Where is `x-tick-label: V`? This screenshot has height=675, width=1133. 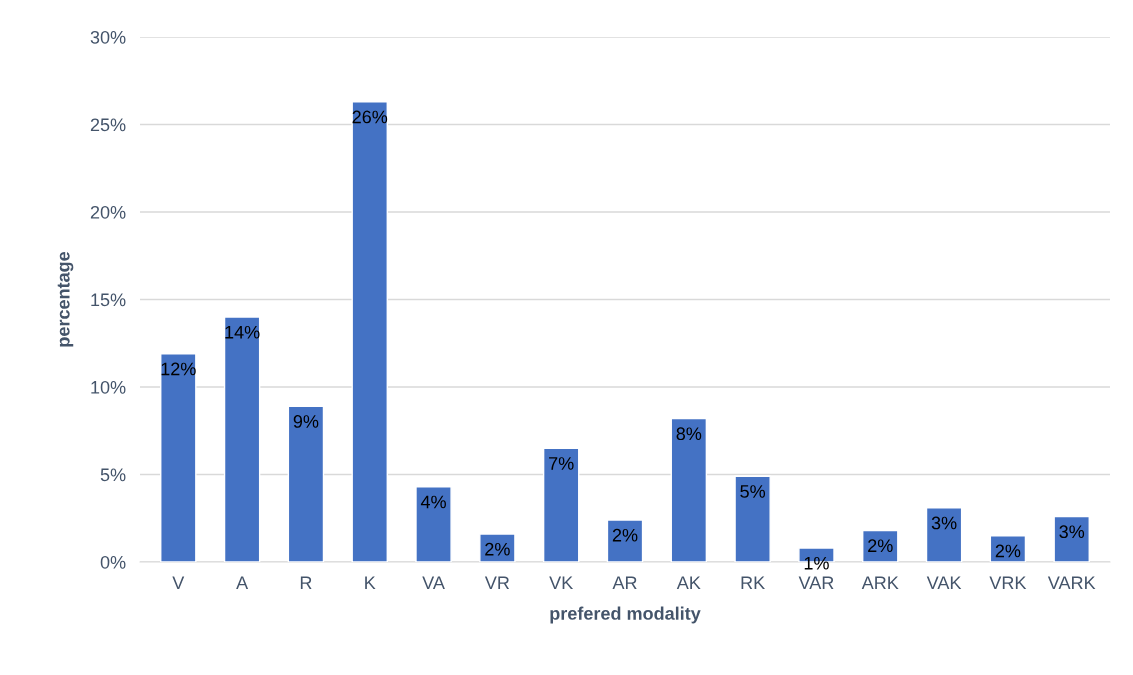 x-tick-label: V is located at coordinates (178, 582).